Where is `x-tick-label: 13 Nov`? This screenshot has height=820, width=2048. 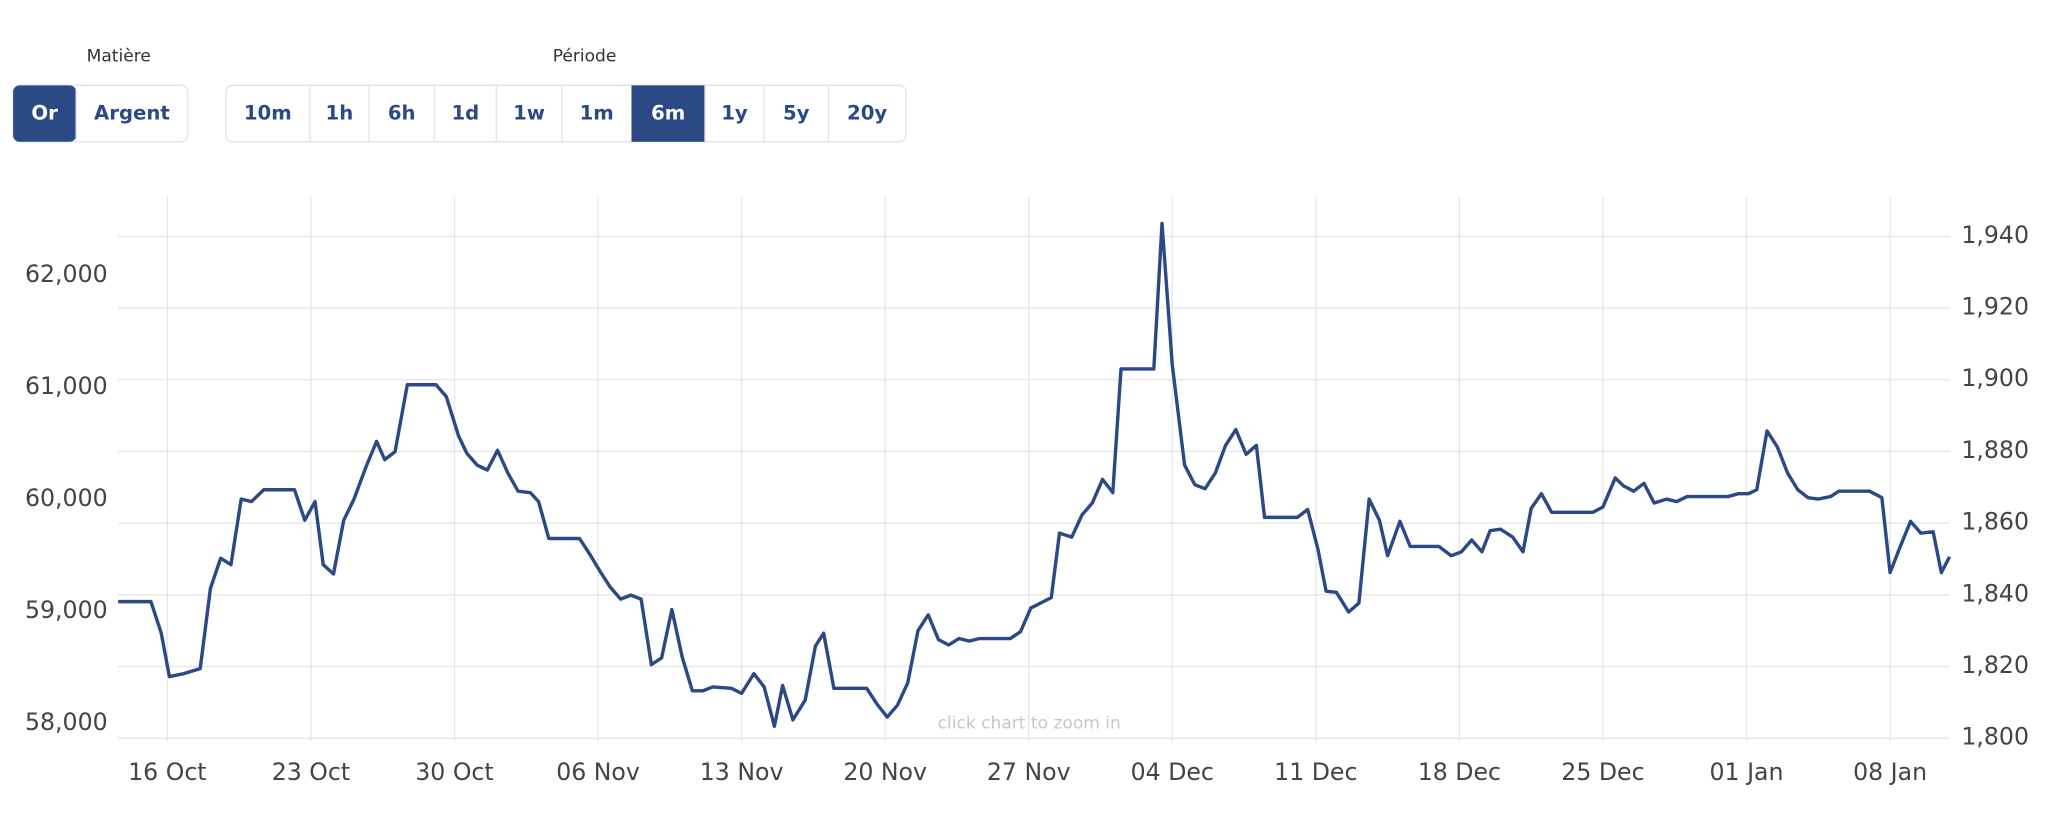 x-tick-label: 13 Nov is located at coordinates (742, 772).